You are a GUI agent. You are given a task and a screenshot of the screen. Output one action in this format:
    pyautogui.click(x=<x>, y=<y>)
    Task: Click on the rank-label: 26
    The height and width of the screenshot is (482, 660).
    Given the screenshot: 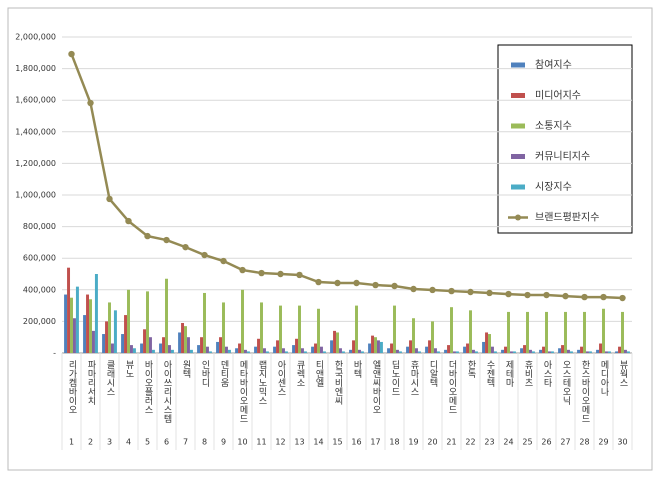 What is the action you would take?
    pyautogui.click(x=546, y=442)
    